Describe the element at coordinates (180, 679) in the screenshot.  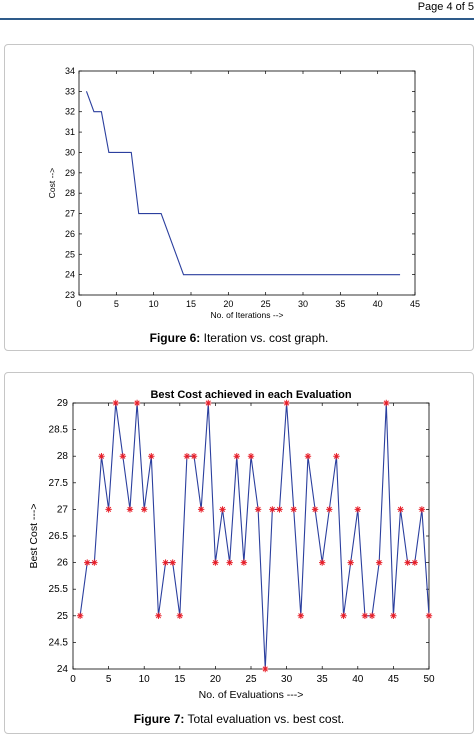
I see `chart2-x-tick-label: 15` at that location.